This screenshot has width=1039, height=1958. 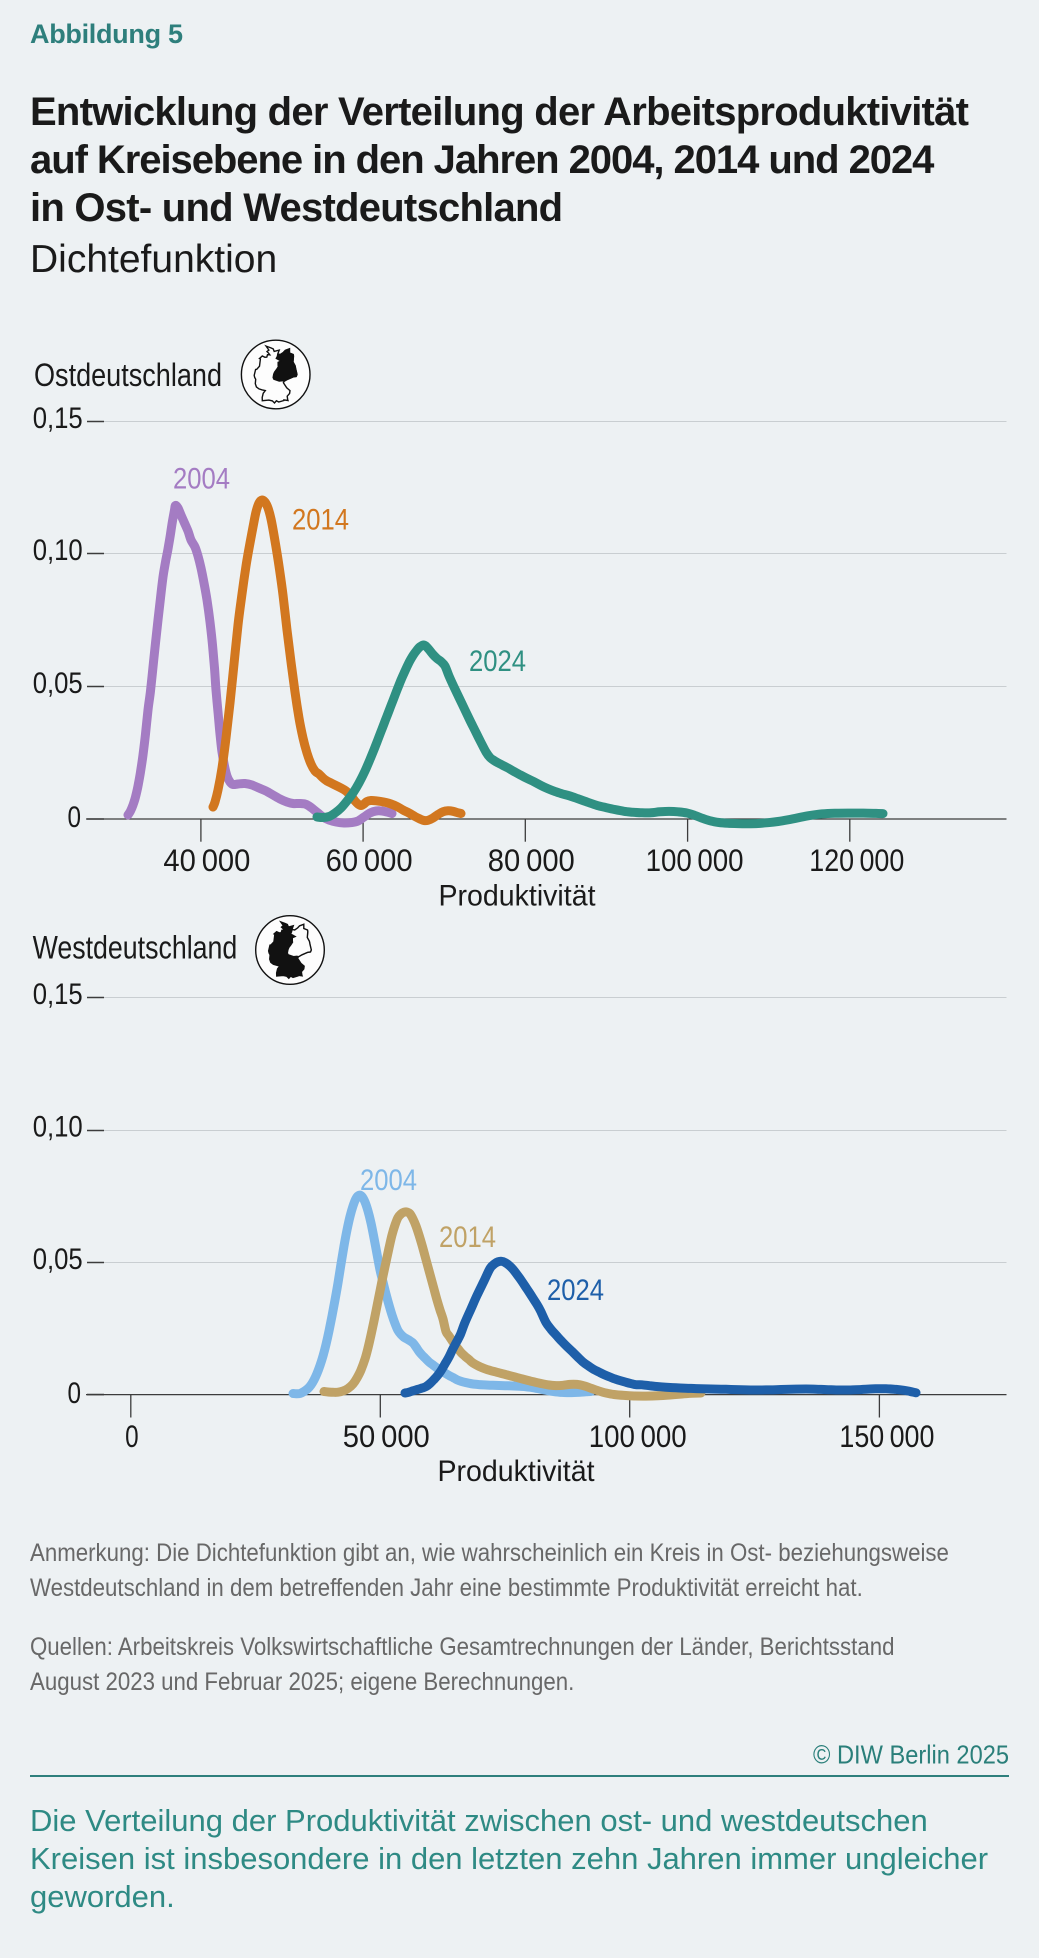 I want to click on svg-text: Westdeutschland, so click(x=135, y=947).